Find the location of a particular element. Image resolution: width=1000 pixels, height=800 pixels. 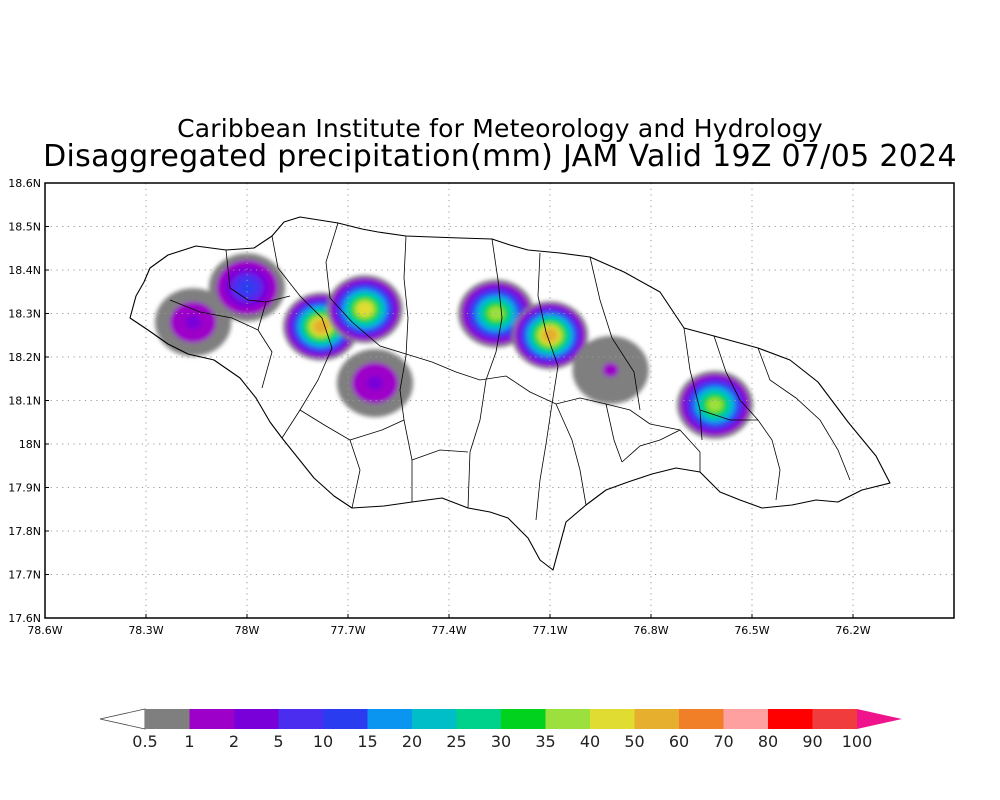

lat-tick-label: 18.6N is located at coordinates (24, 183).